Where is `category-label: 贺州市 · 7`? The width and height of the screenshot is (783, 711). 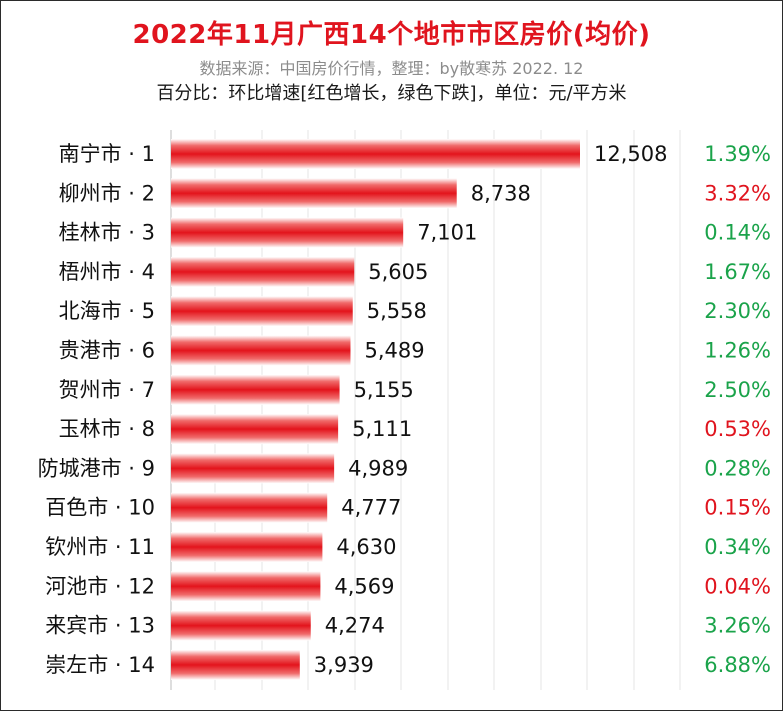 category-label: 贺州市 · 7 is located at coordinates (107, 390).